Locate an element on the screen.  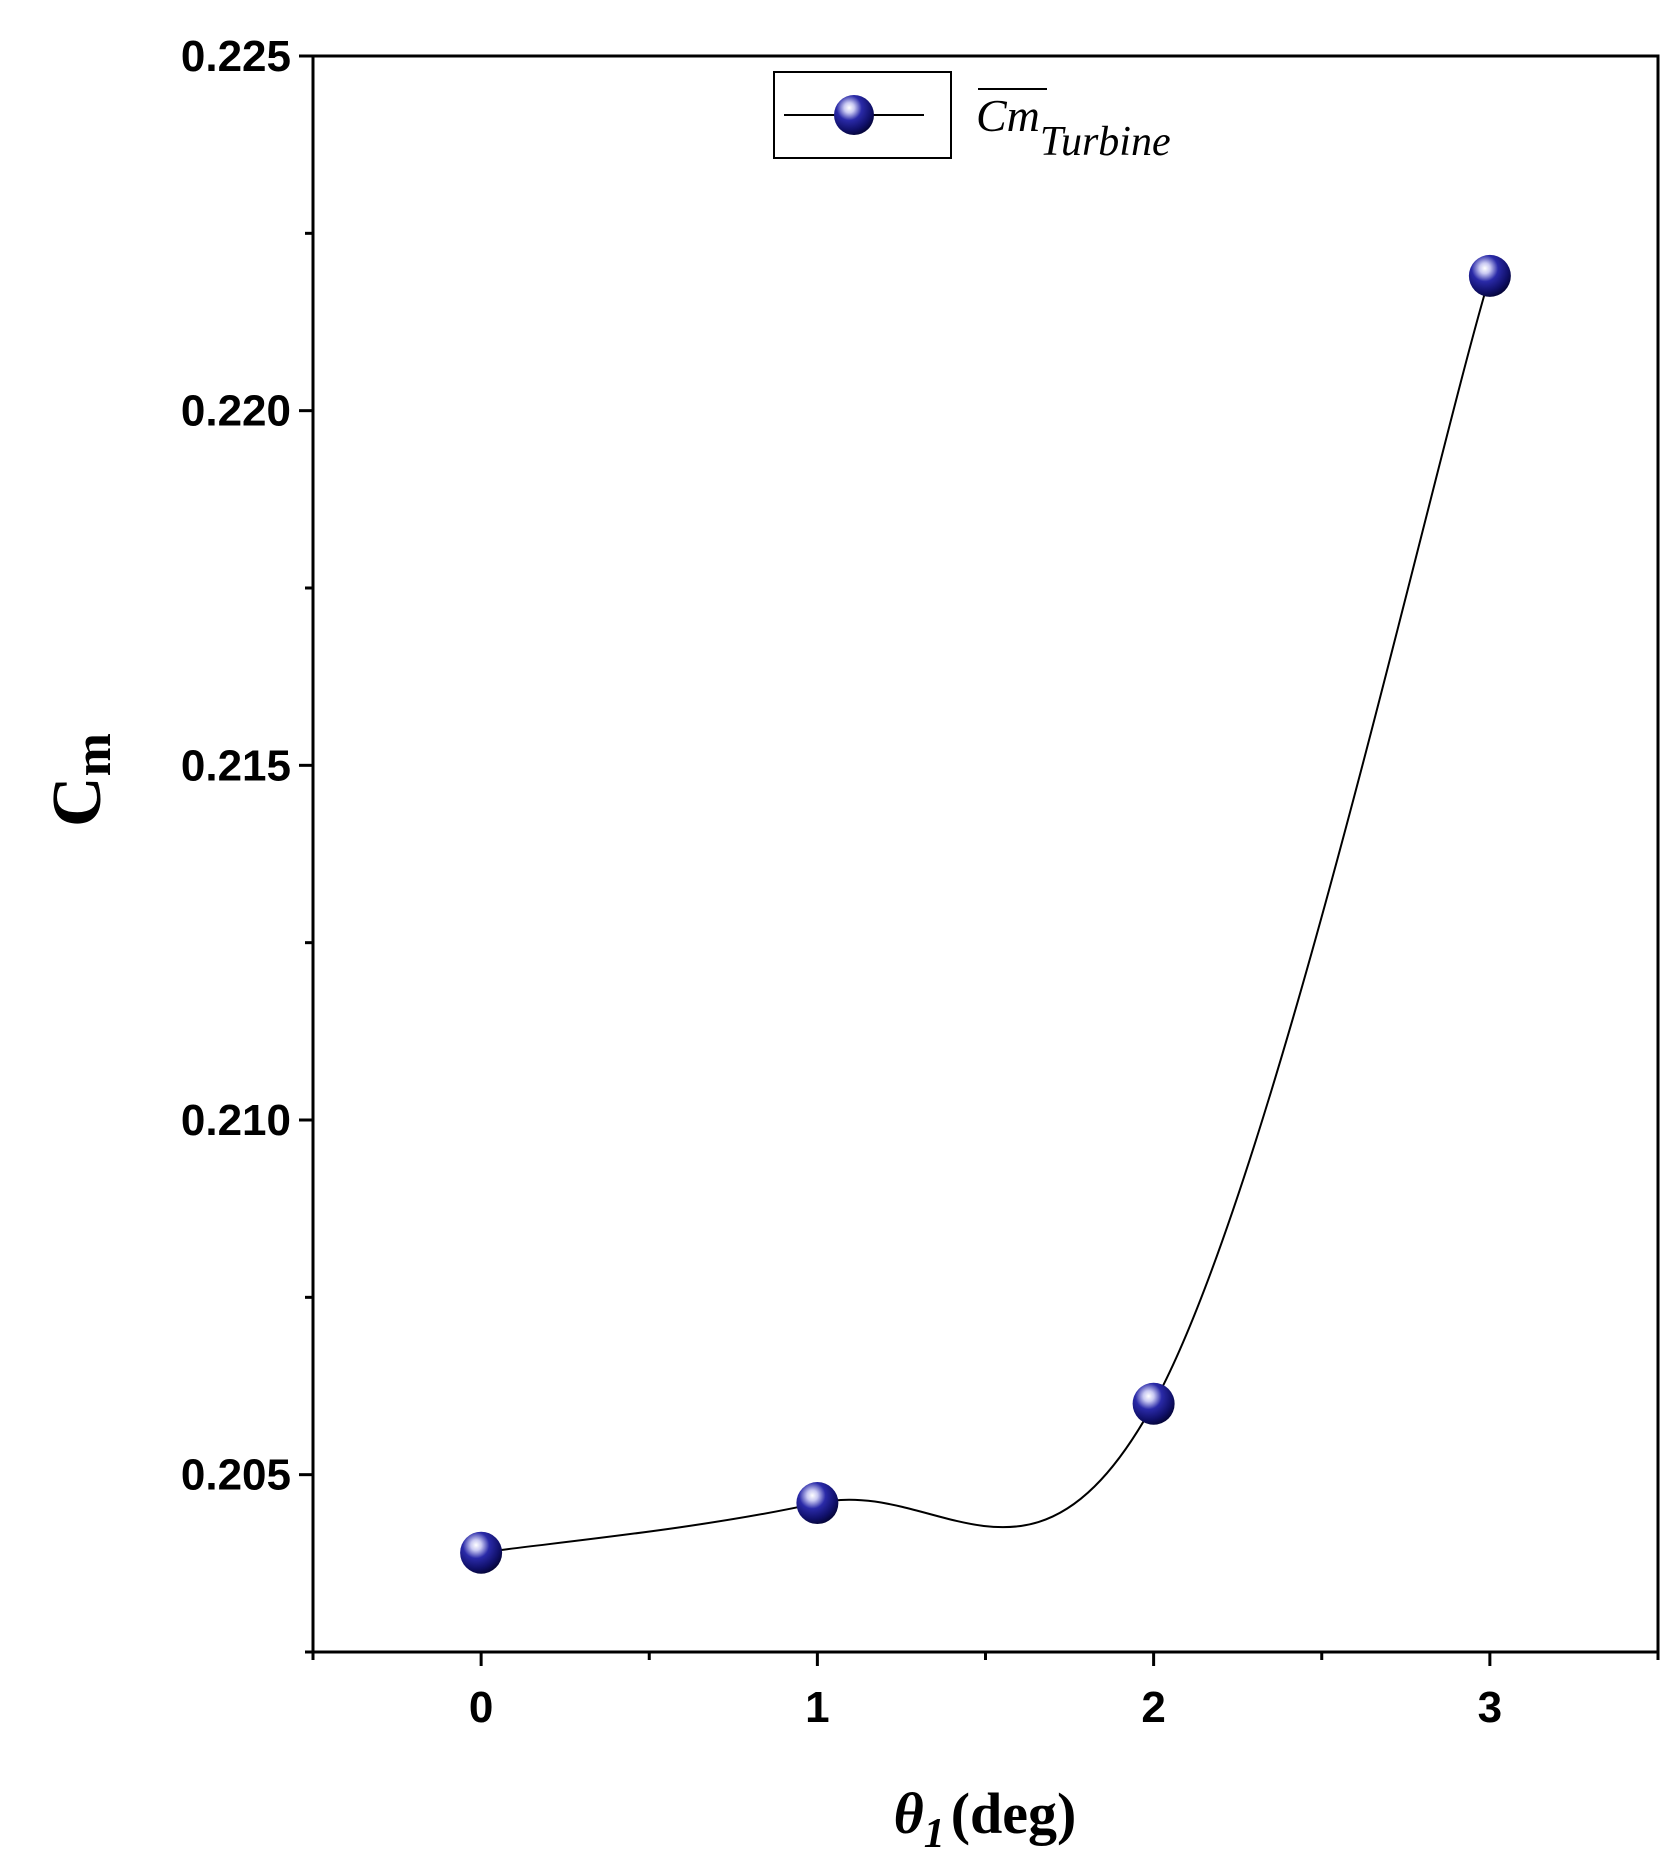
legend-label: CmTurbine is located at coordinates (1073, 127).